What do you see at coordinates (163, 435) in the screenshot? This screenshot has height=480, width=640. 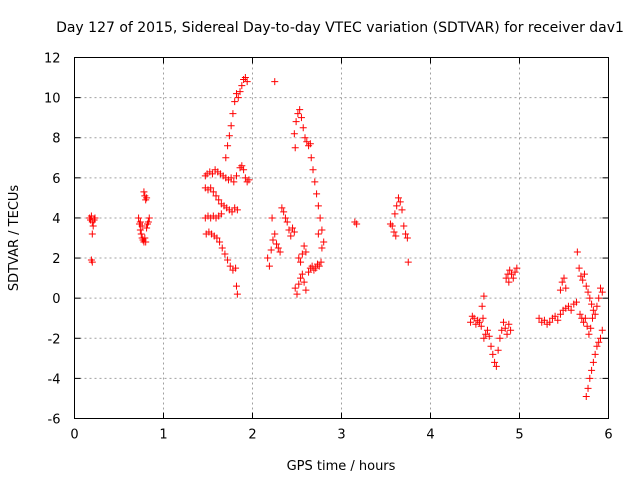 I see `x-tick-label: 1` at bounding box center [163, 435].